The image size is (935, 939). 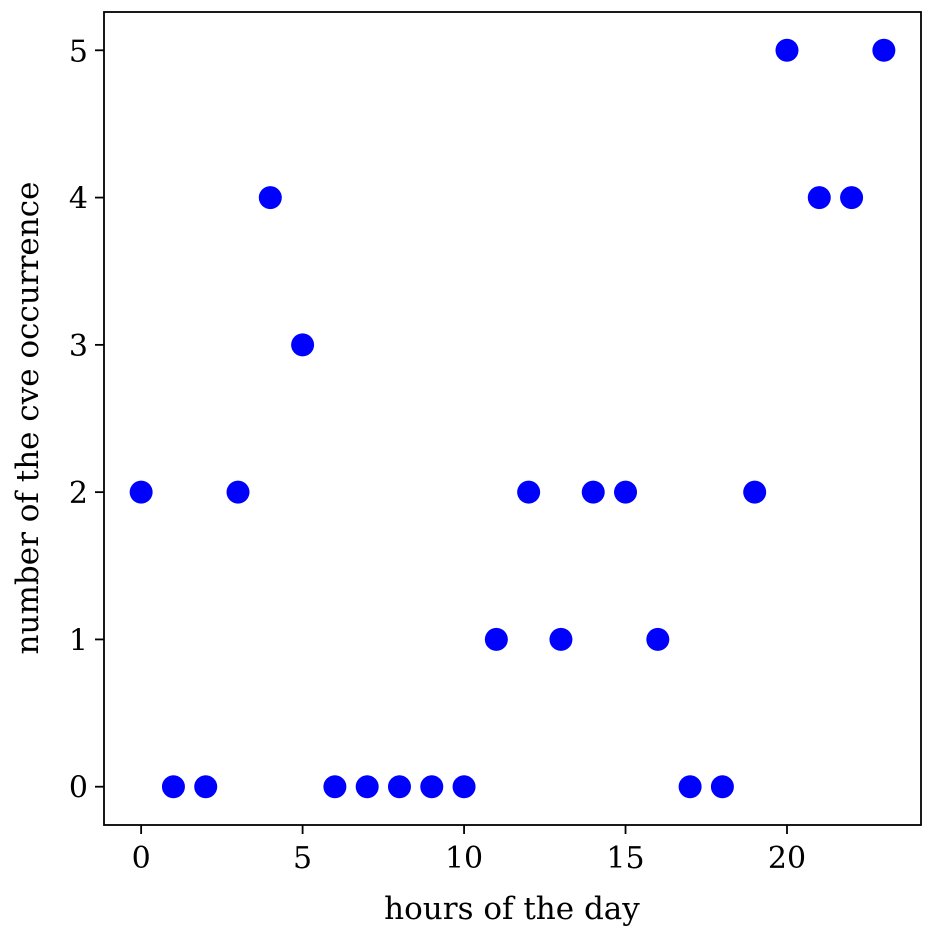 I want to click on y-tick-label-0: 0, so click(x=78, y=788).